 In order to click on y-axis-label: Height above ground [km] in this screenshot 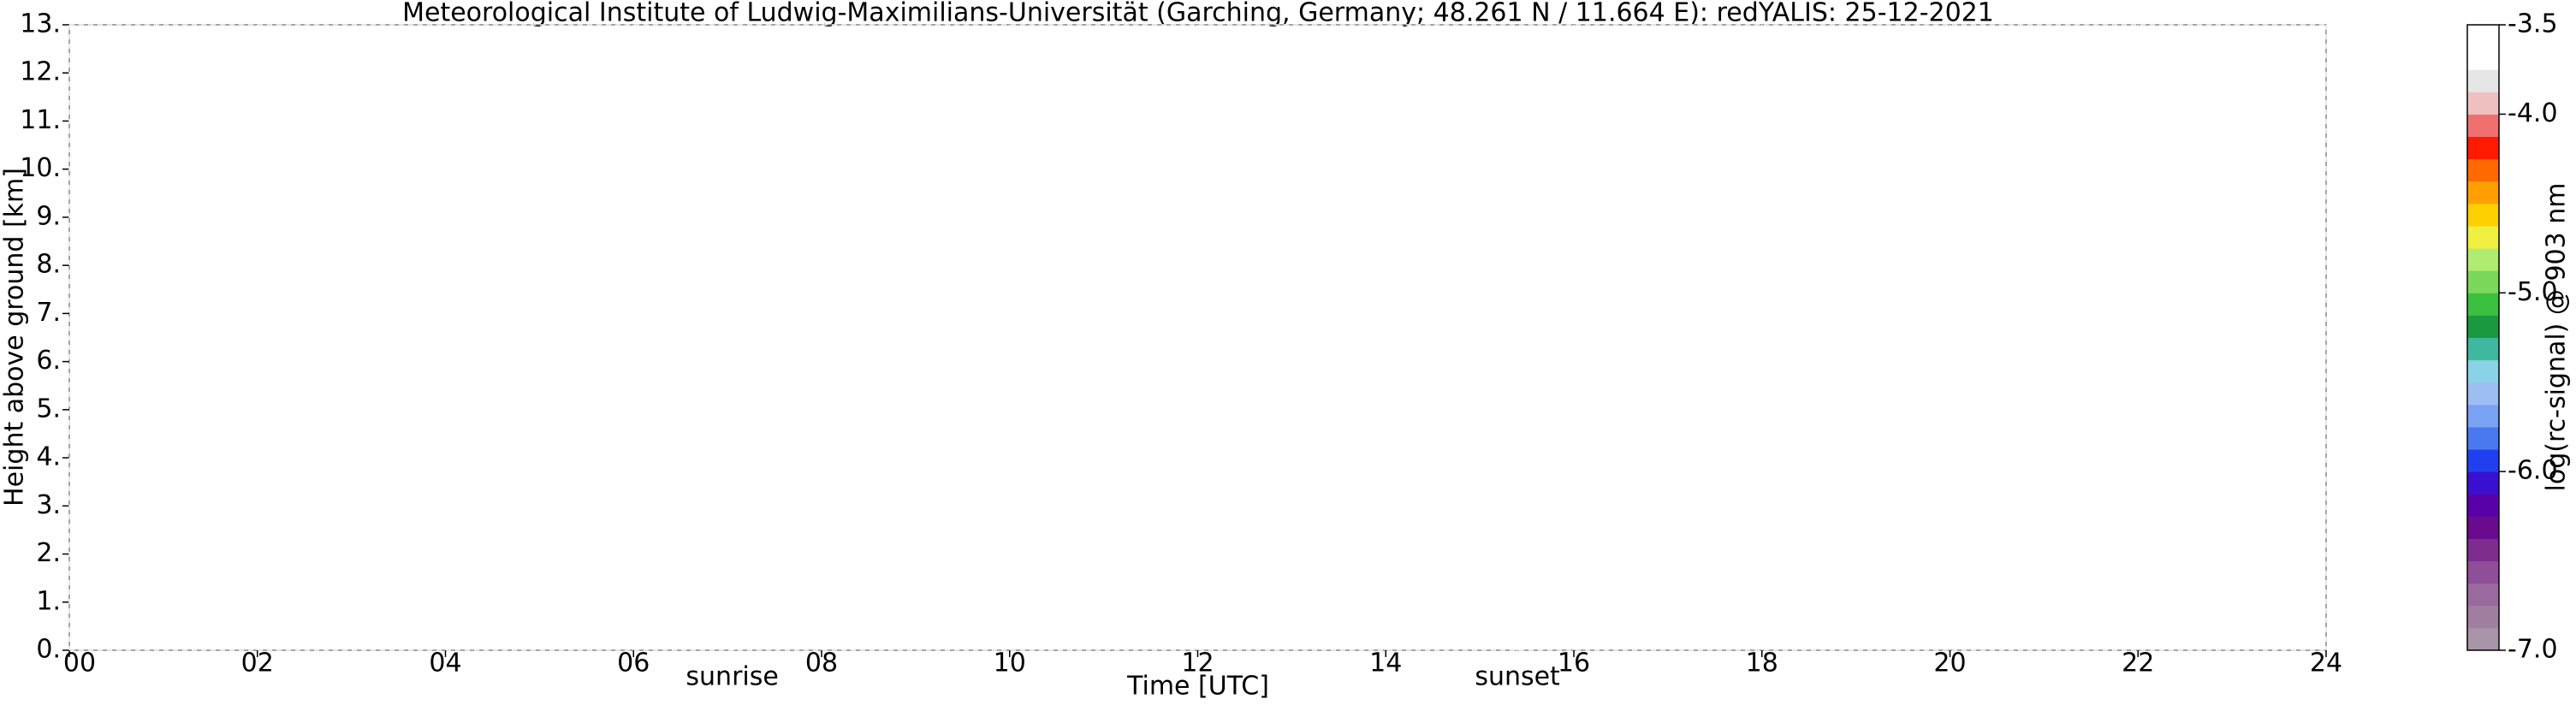, I will do `click(15, 337)`.